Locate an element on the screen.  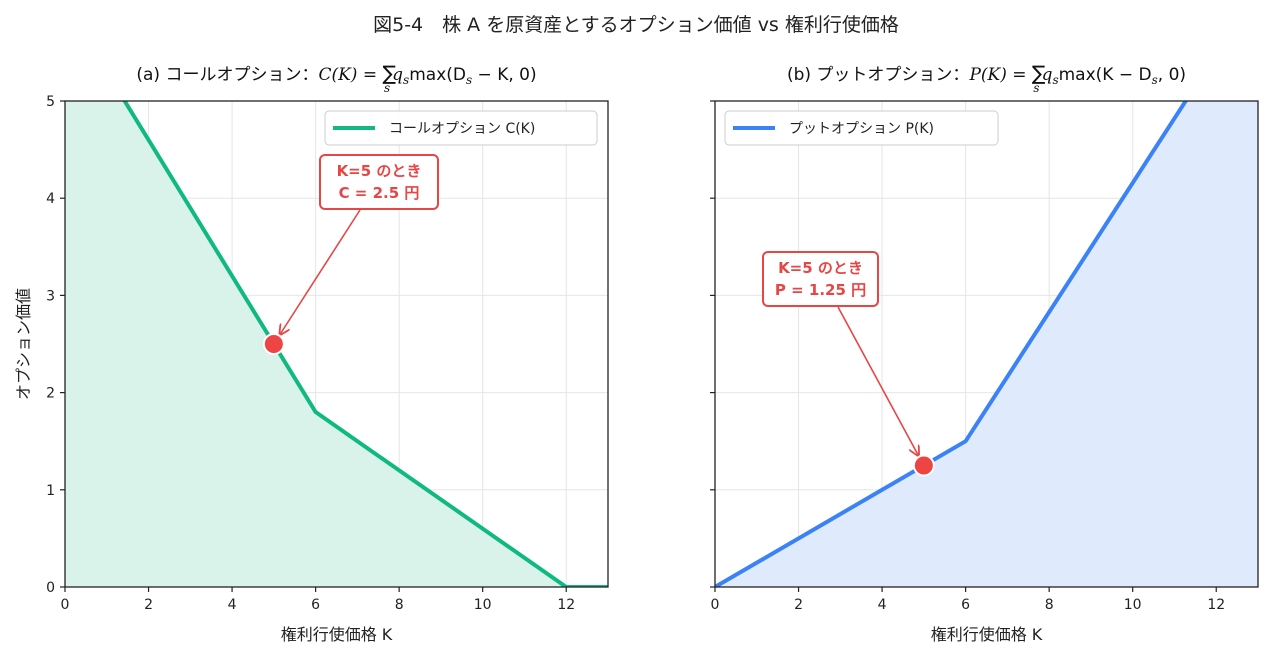
y-tick-label: 3 is located at coordinates (50, 296).